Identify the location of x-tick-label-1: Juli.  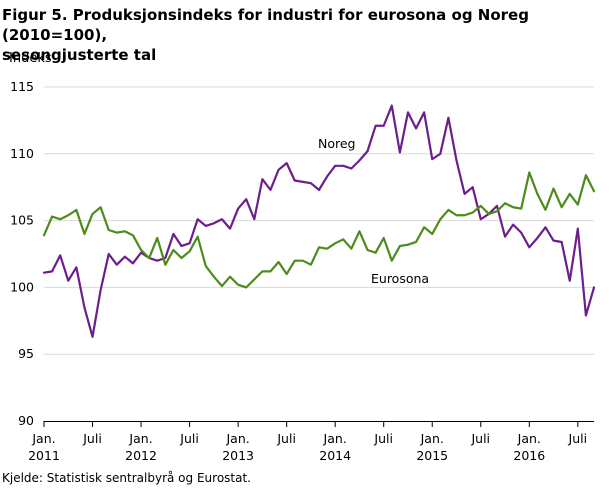
(92, 438).